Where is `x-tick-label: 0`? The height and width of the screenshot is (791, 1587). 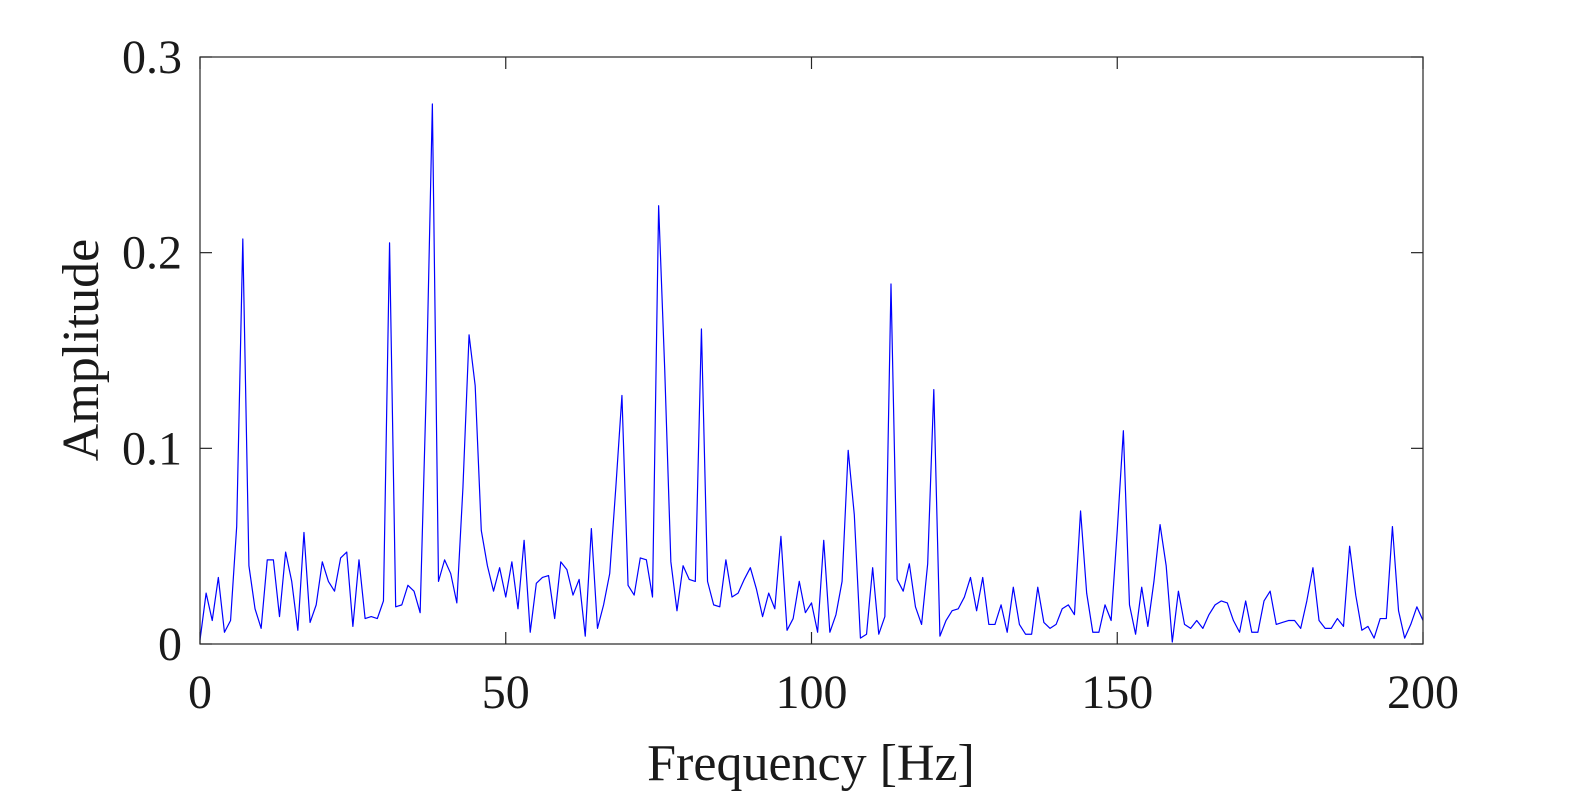 x-tick-label: 0 is located at coordinates (200, 692).